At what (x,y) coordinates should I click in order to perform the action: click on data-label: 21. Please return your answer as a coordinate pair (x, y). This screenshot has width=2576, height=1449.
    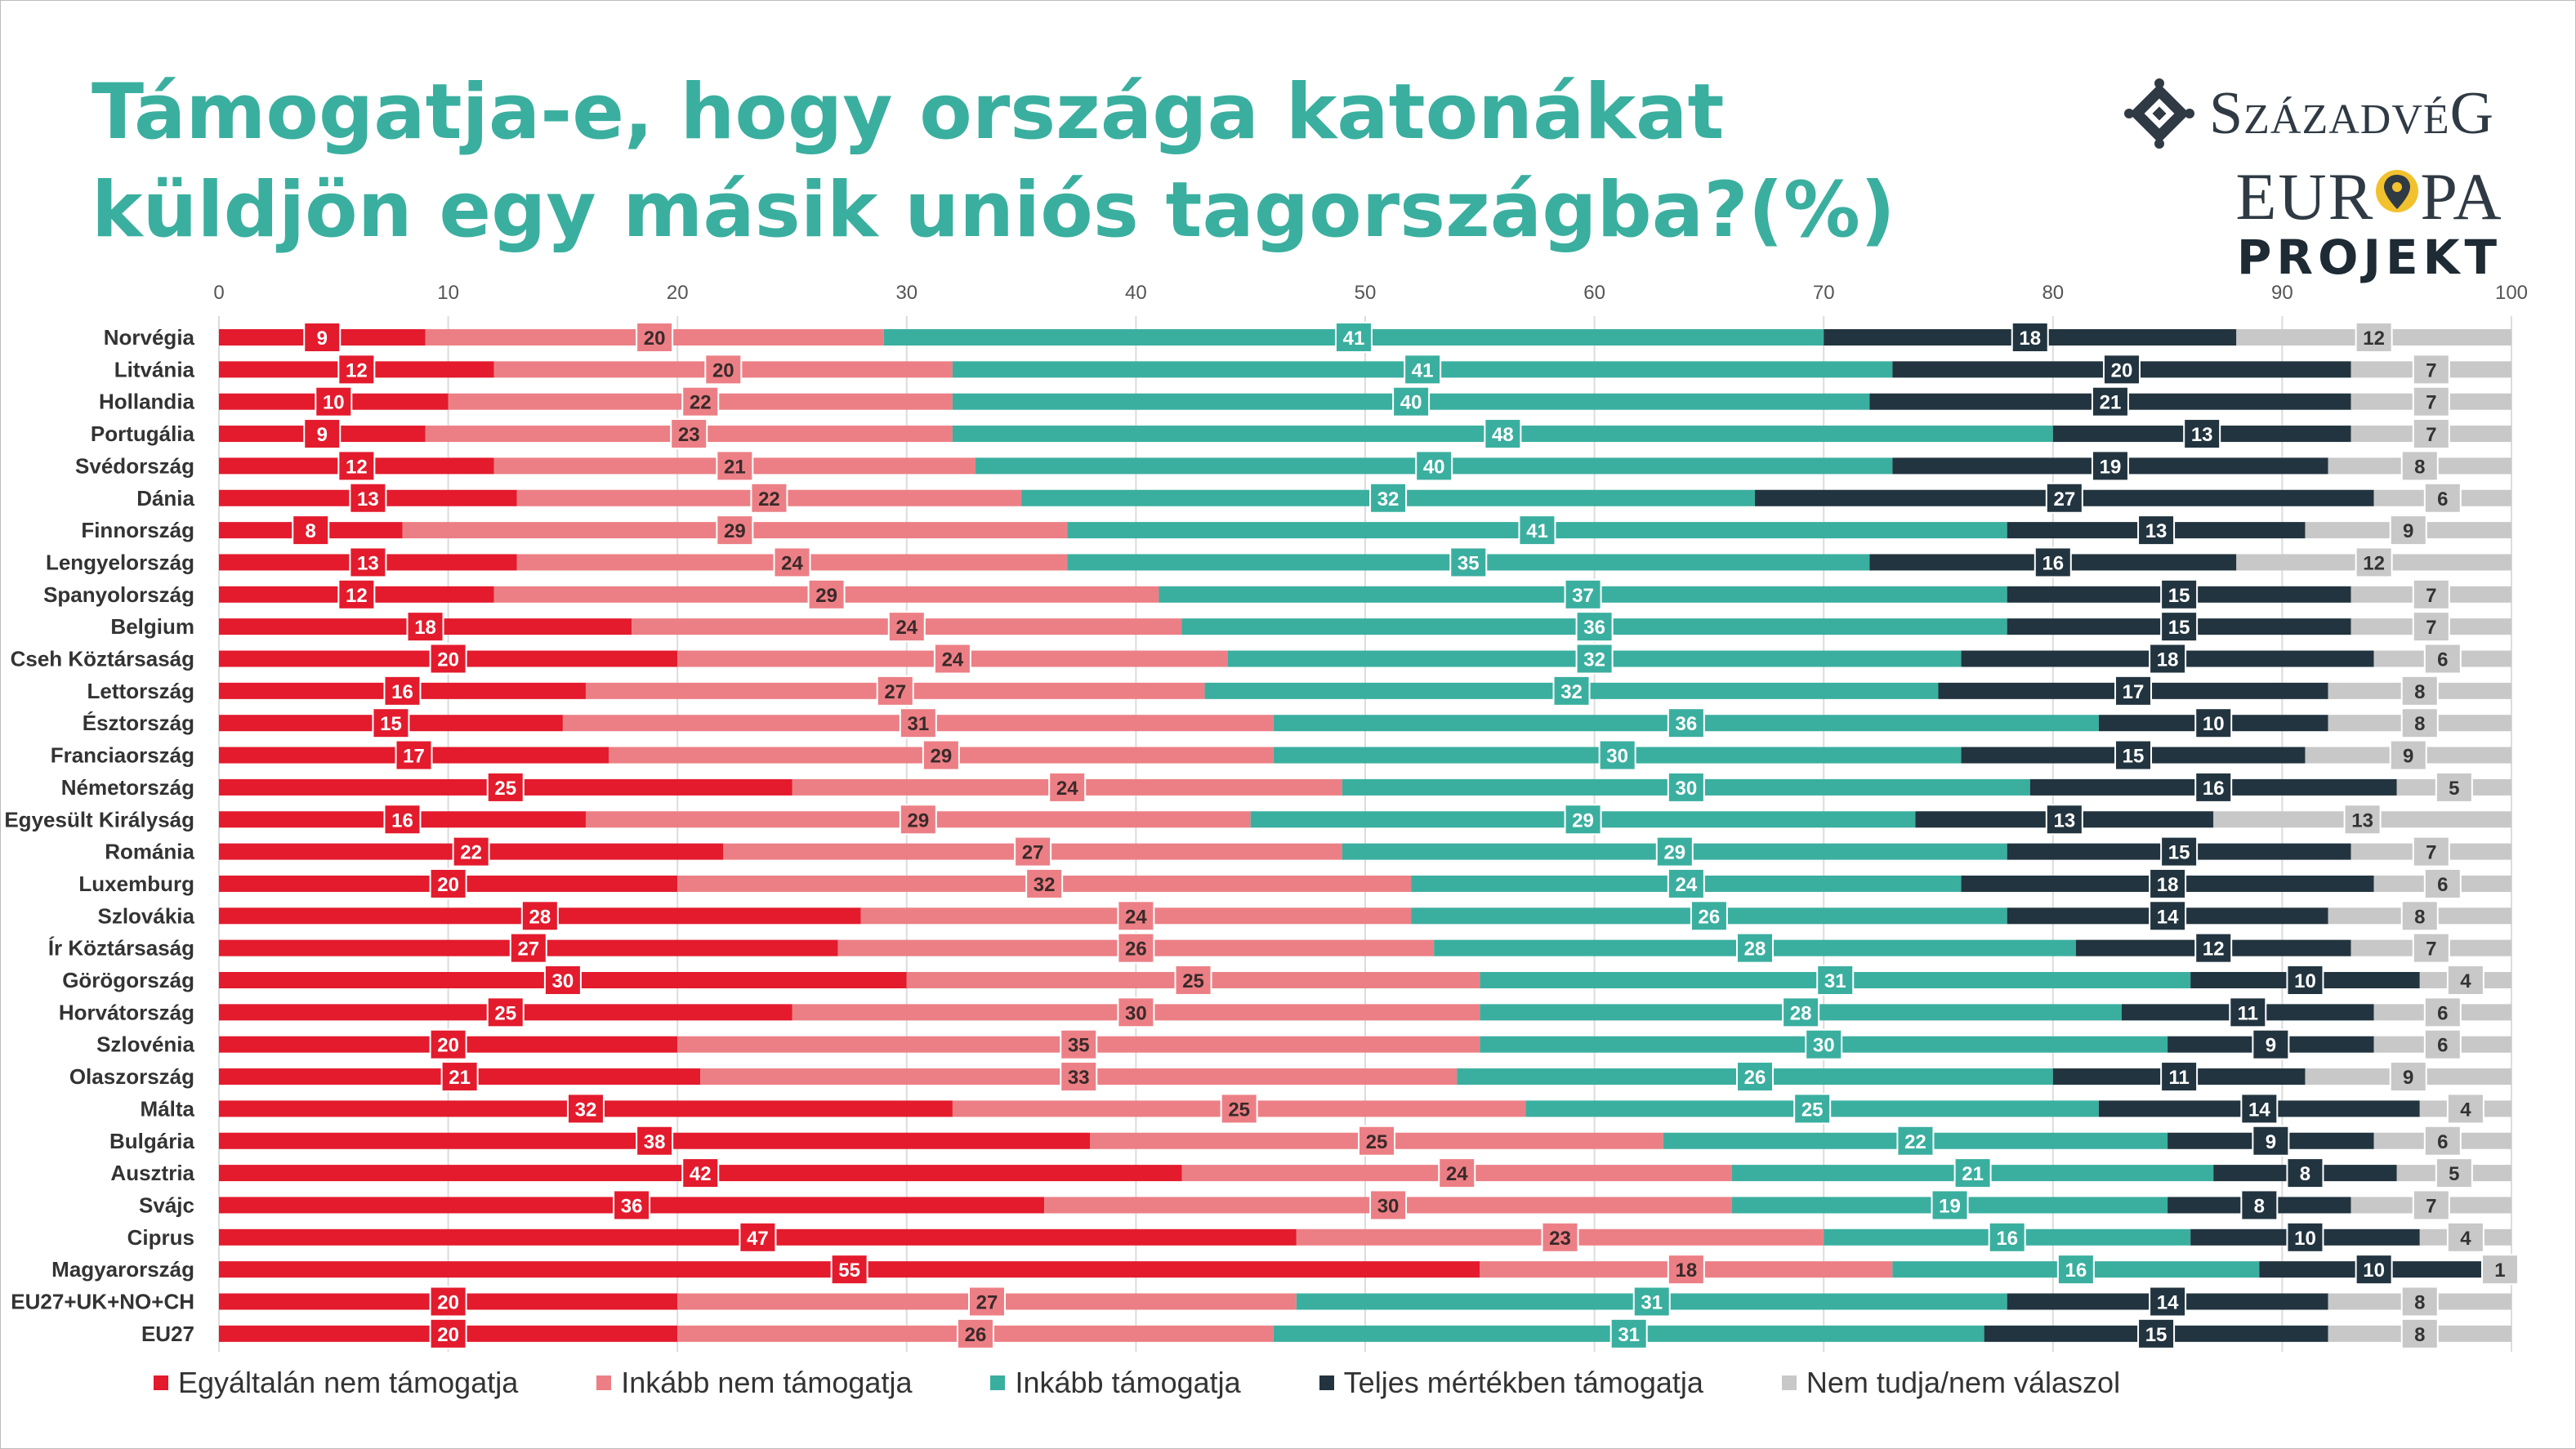
    Looking at the image, I should click on (1973, 1174).